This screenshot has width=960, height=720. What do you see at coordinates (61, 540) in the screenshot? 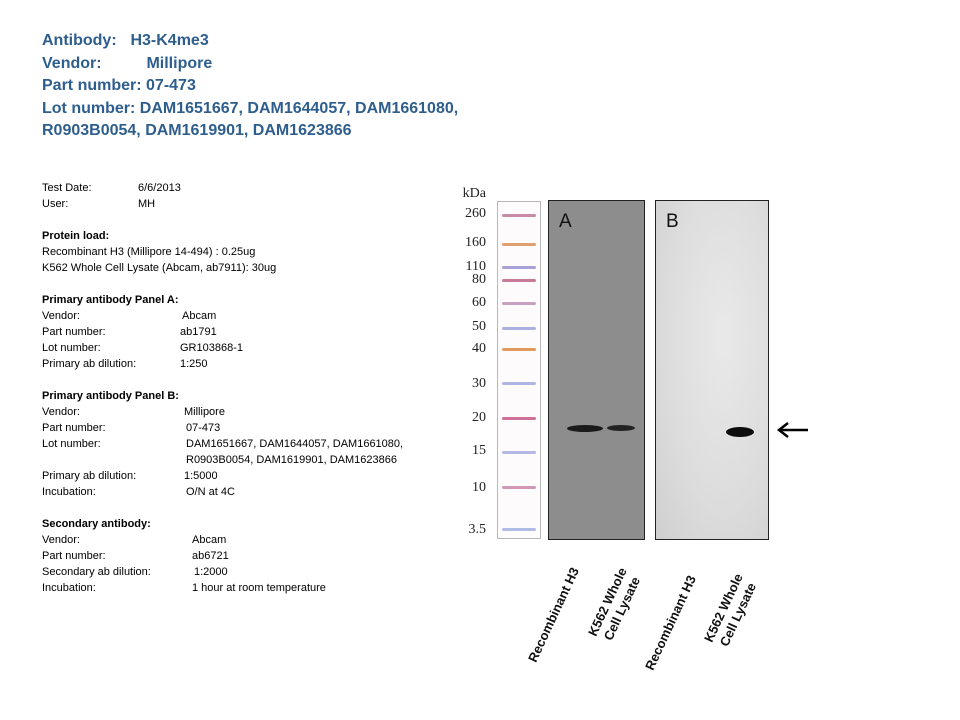
I see `secondary-vendor-label: Vendor:` at bounding box center [61, 540].